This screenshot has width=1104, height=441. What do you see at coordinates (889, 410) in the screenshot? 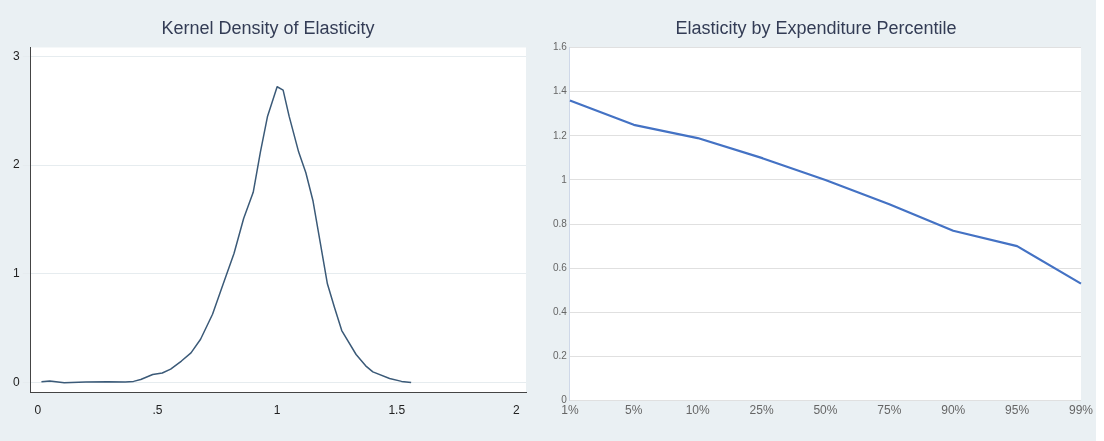
I see `x-tick-label: 75%` at bounding box center [889, 410].